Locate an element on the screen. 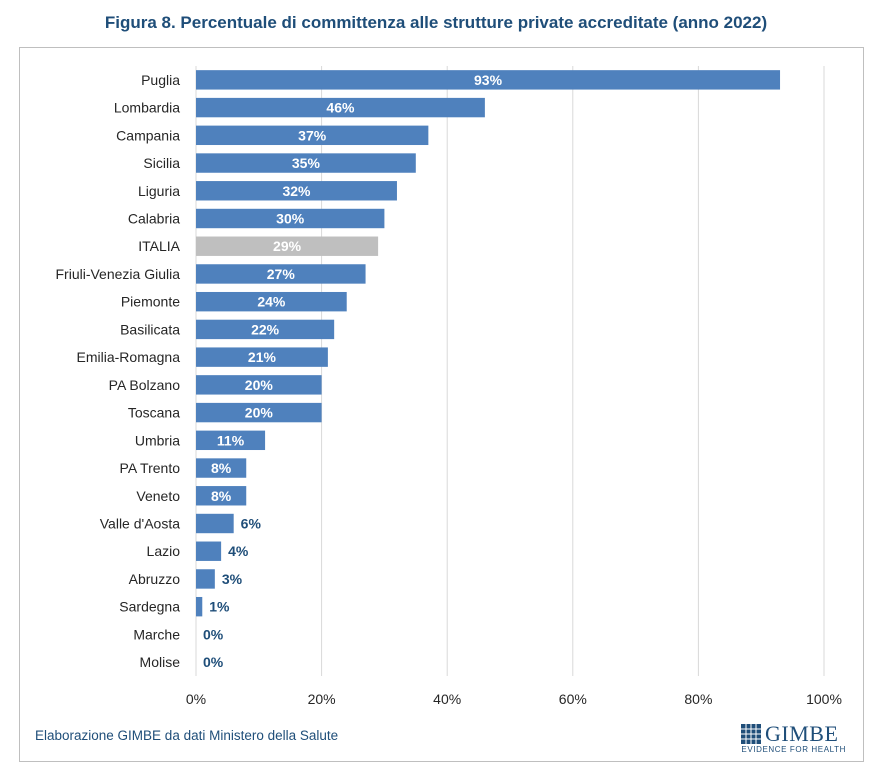 The height and width of the screenshot is (773, 872). category-label: Liguria is located at coordinates (159, 191).